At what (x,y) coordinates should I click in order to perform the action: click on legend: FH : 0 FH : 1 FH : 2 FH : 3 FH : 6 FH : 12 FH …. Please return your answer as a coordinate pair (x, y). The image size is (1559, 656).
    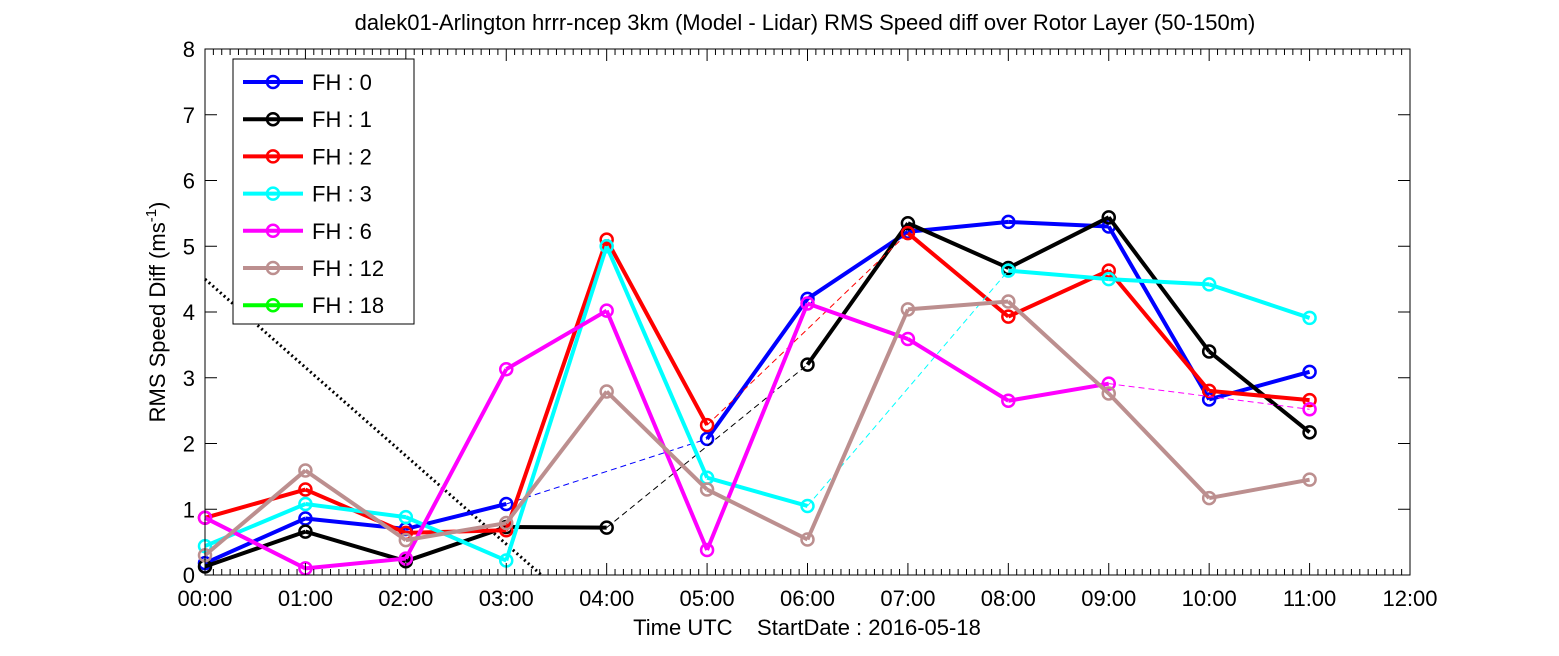
    Looking at the image, I should click on (323, 191).